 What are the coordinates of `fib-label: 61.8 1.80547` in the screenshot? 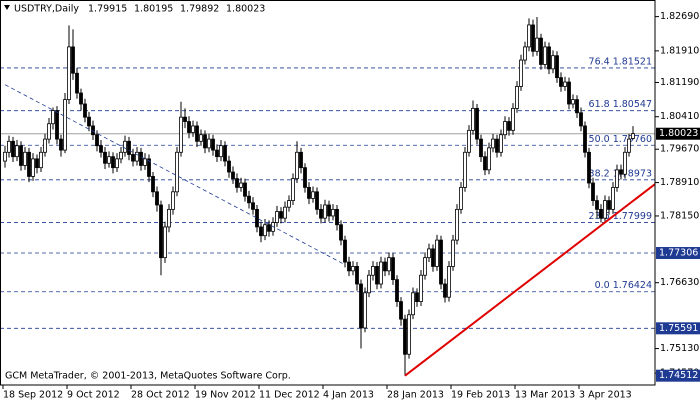 It's located at (620, 104).